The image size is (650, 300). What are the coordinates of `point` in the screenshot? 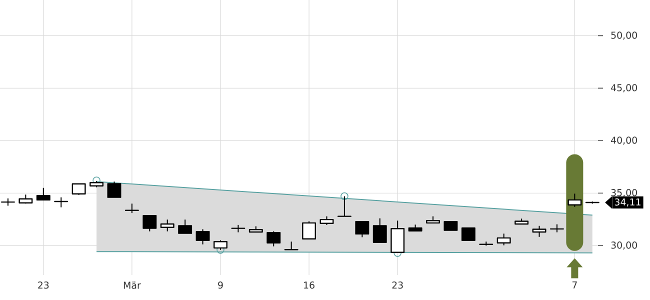 It's located at (344, 196).